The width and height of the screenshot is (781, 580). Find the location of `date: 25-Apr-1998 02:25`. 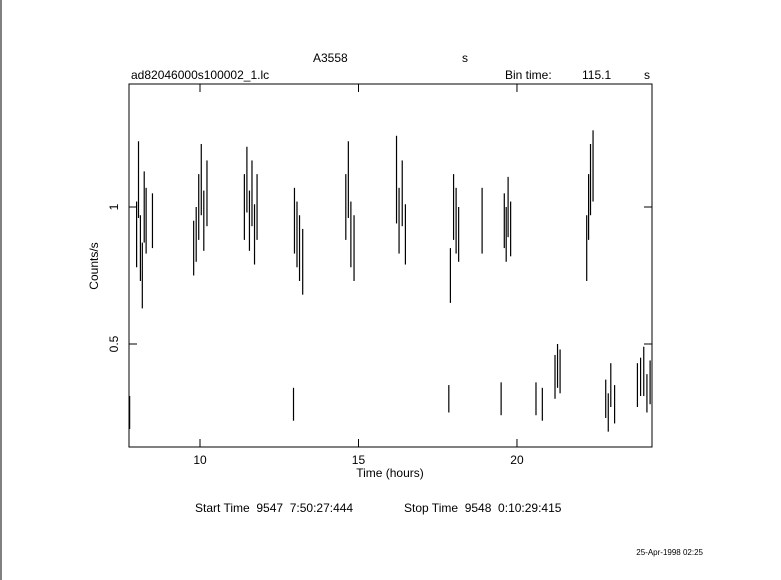

date: 25-Apr-1998 02:25 is located at coordinates (669, 552).